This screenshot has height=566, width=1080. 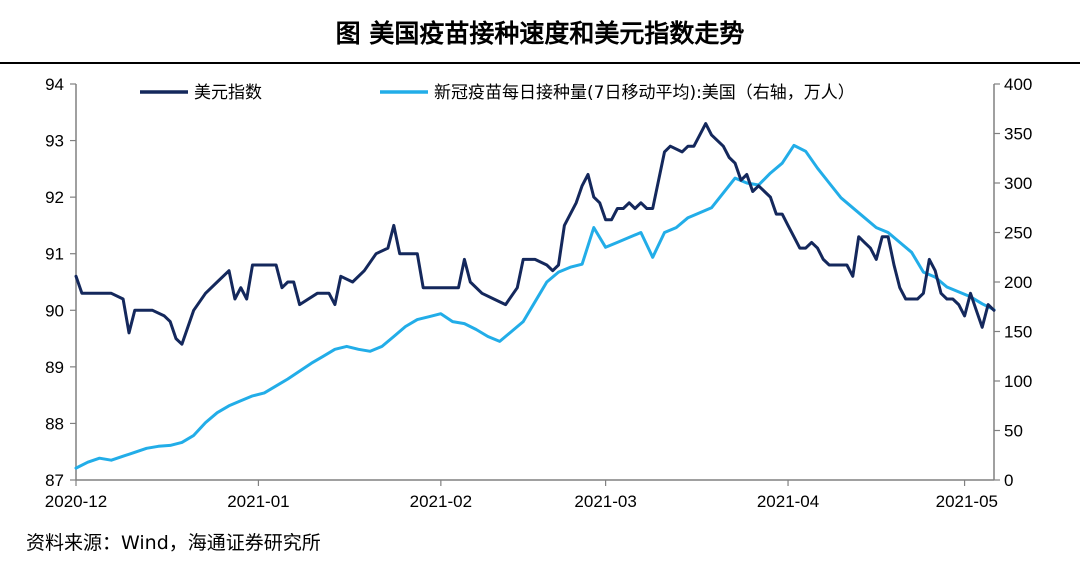 What do you see at coordinates (54, 310) in the screenshot?
I see `left-tick-label: 90` at bounding box center [54, 310].